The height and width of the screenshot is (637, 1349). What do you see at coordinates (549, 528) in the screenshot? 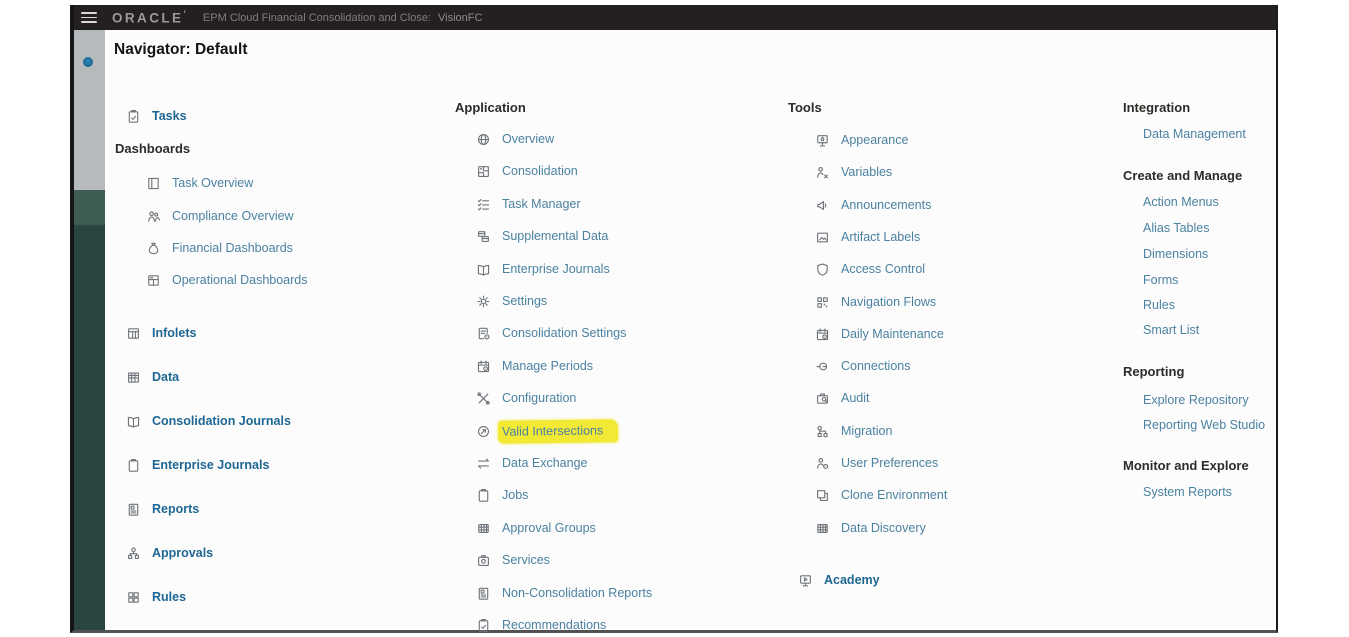
I see `nav-item-label: Approval Groups` at bounding box center [549, 528].